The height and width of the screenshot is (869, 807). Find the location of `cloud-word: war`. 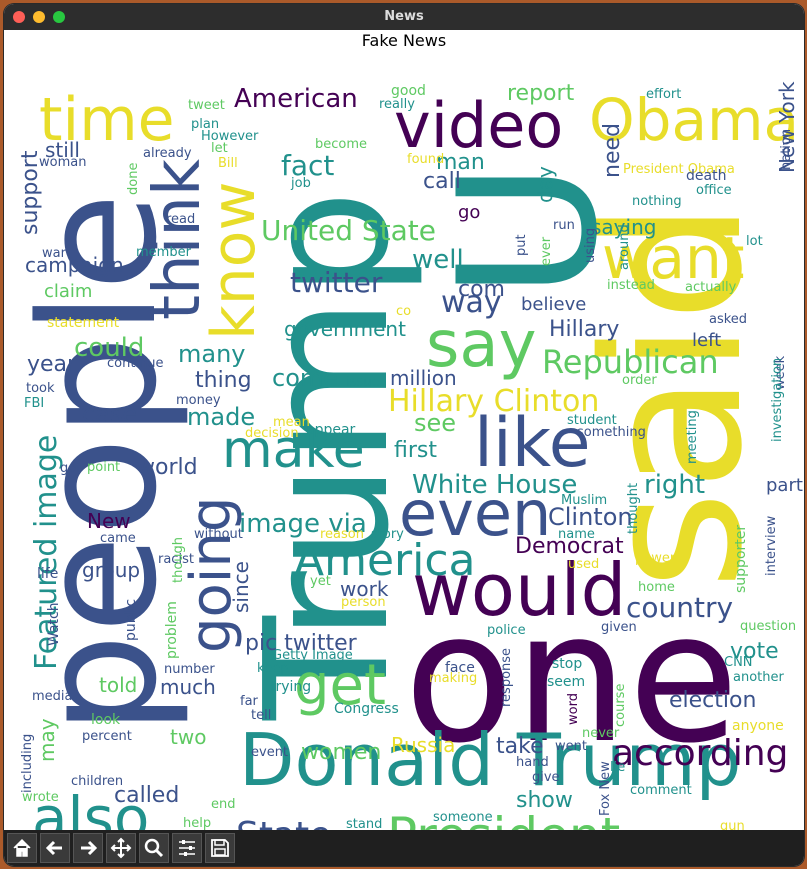

cloud-word: war is located at coordinates (54, 253).